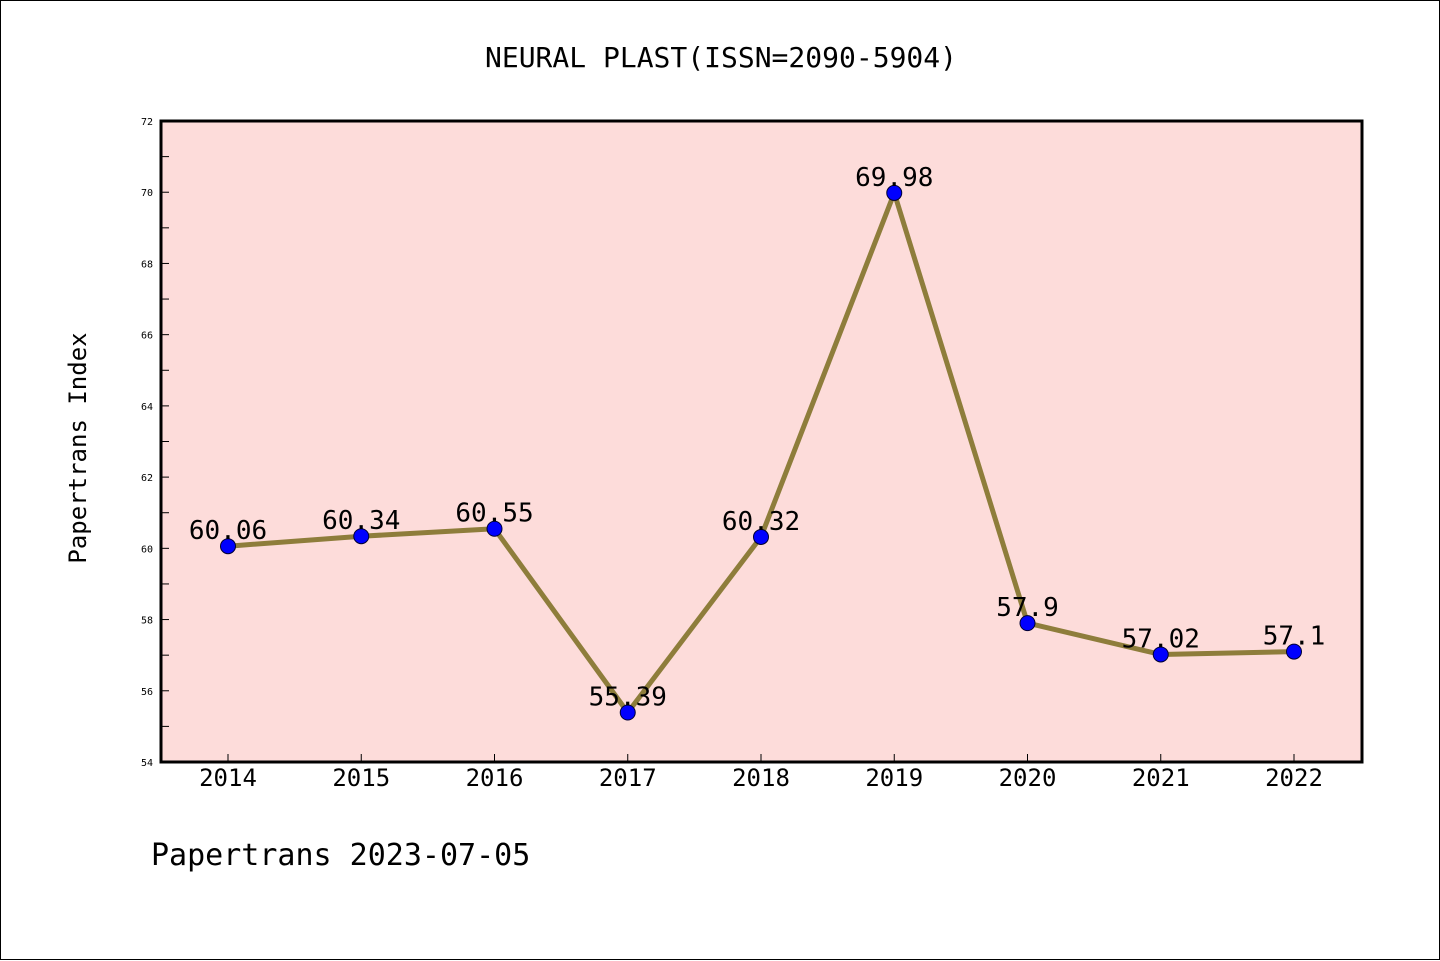 The width and height of the screenshot is (1440, 961). What do you see at coordinates (361, 778) in the screenshot?
I see `x-tick-label: 2015` at bounding box center [361, 778].